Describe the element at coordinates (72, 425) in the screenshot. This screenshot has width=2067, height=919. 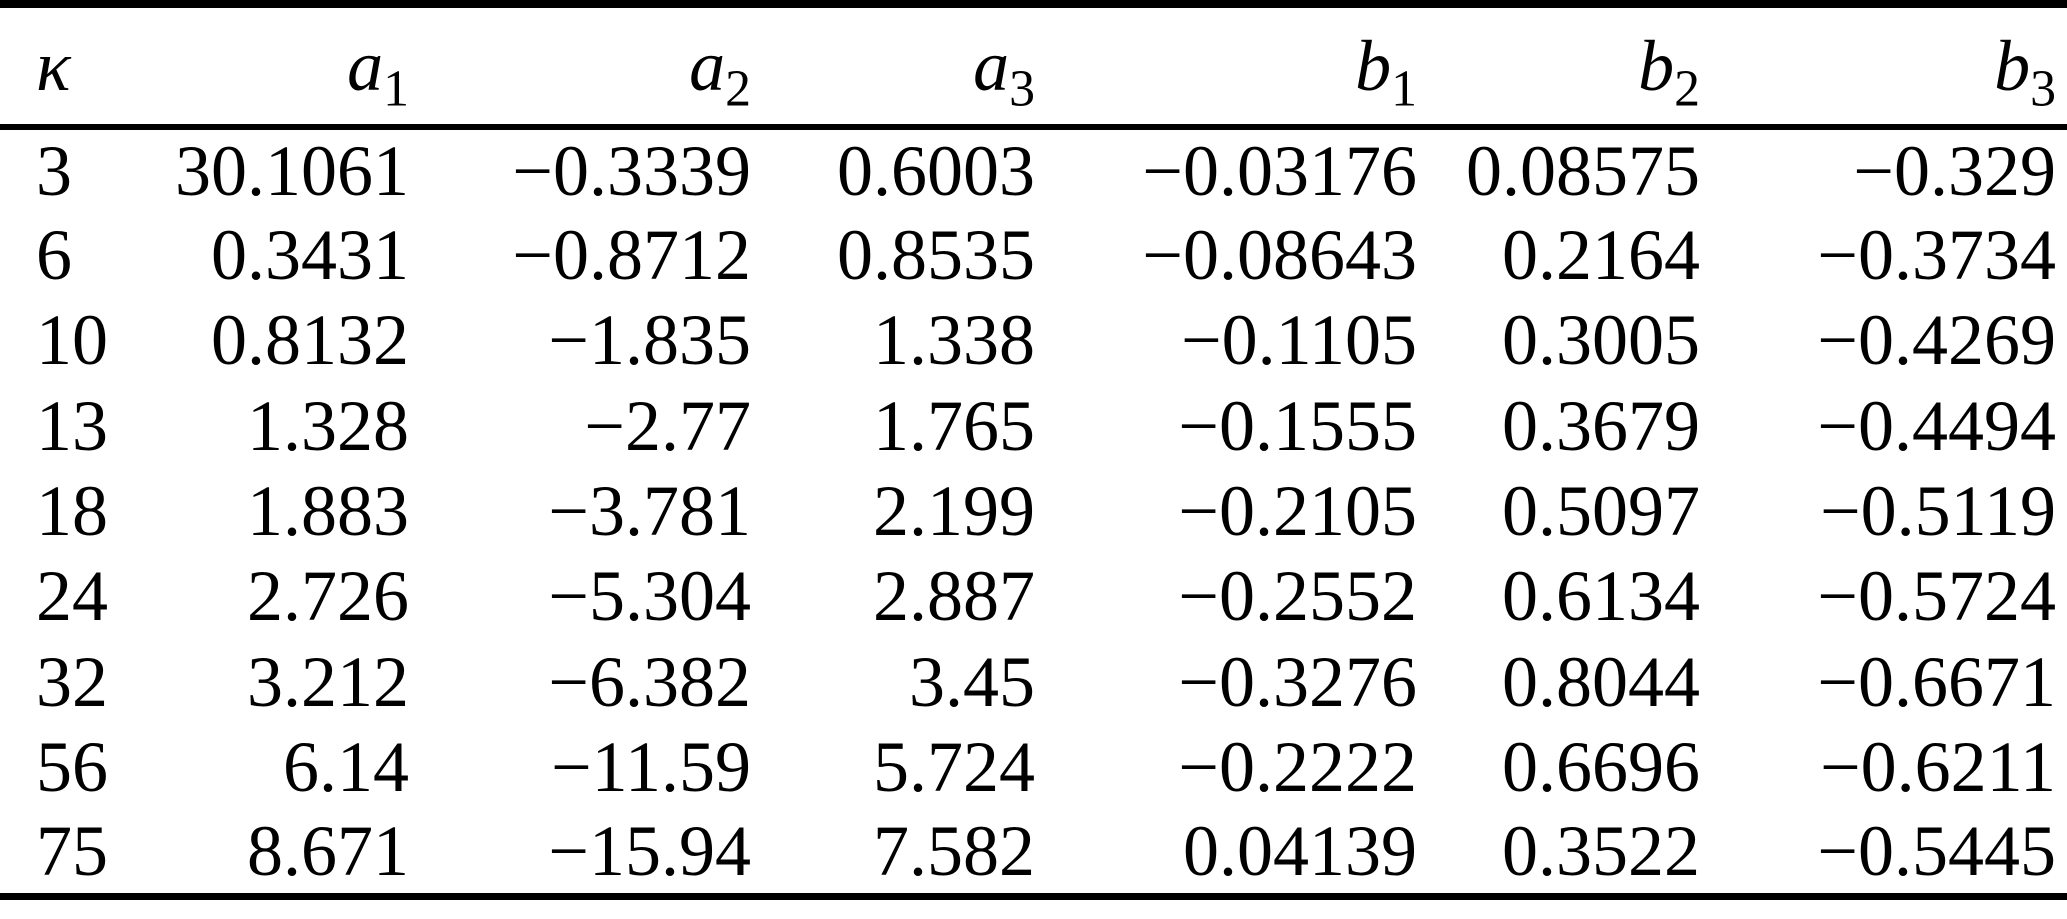
I see `kappa-cell: 13` at that location.